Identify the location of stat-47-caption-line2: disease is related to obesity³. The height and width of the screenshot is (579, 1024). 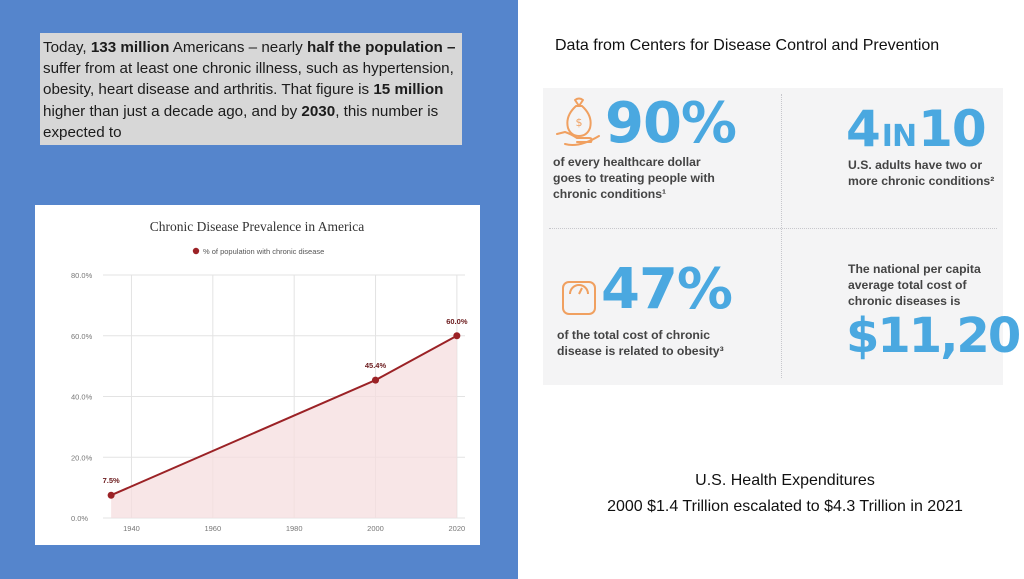
(640, 351).